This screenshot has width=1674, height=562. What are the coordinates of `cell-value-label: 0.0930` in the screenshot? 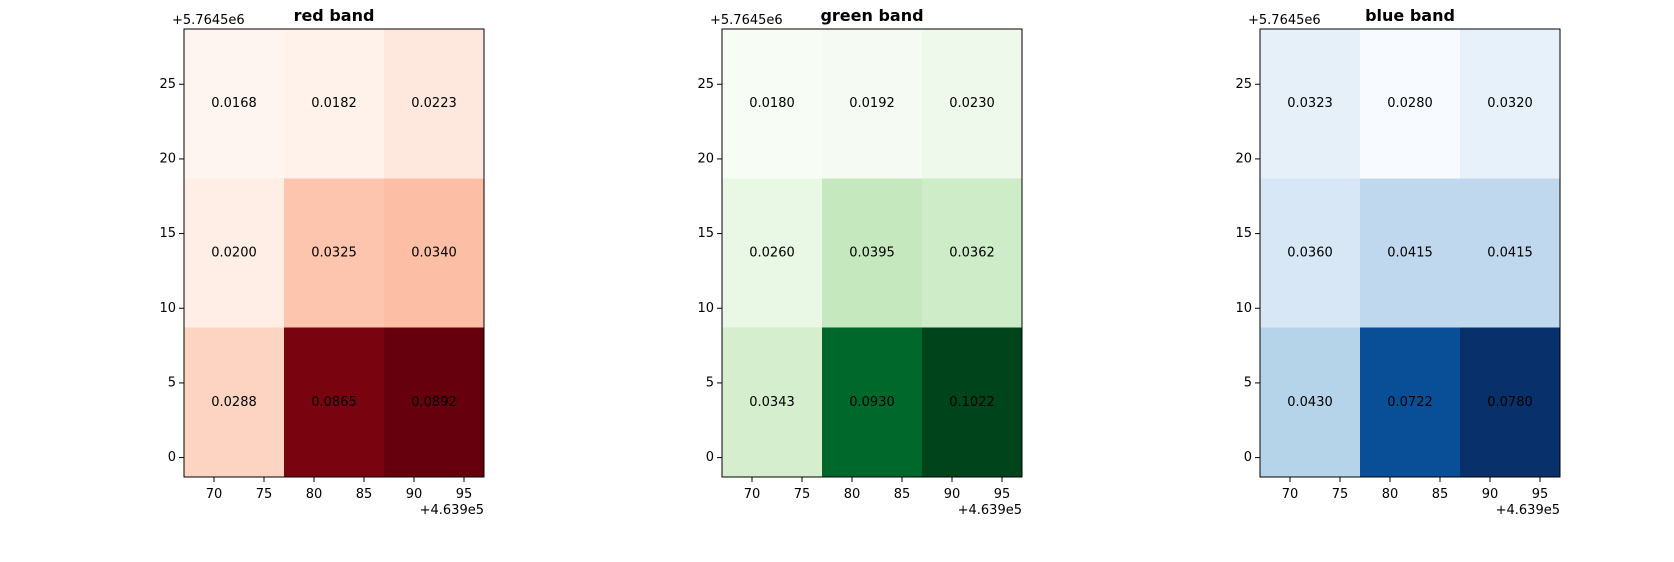 It's located at (872, 402).